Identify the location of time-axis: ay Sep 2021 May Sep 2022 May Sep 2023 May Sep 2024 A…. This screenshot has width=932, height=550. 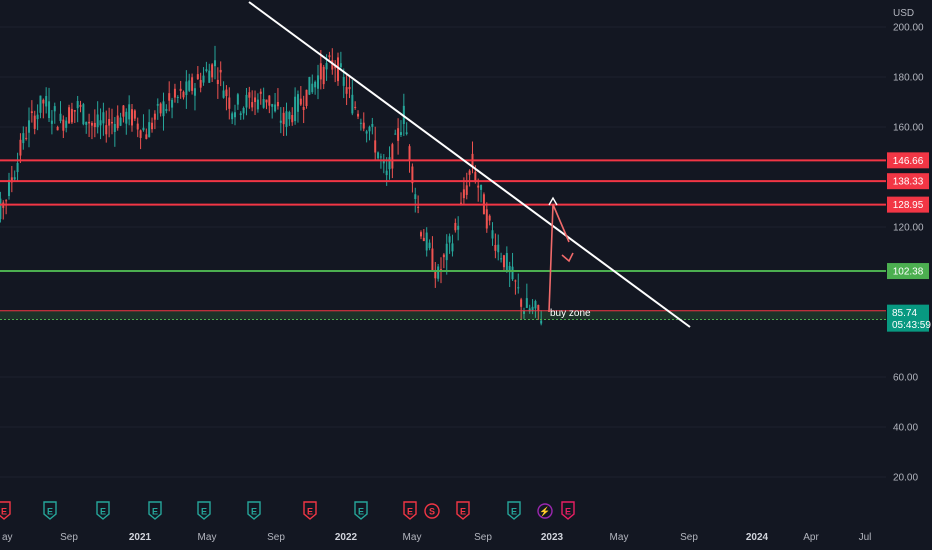
(436, 537).